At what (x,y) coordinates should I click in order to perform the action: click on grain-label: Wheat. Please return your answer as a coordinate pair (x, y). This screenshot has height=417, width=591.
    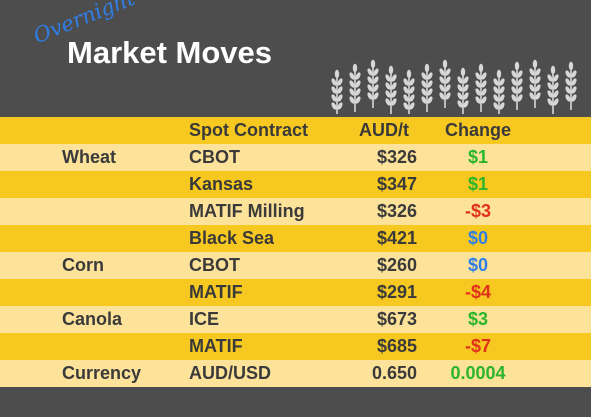
    Looking at the image, I should click on (89, 157).